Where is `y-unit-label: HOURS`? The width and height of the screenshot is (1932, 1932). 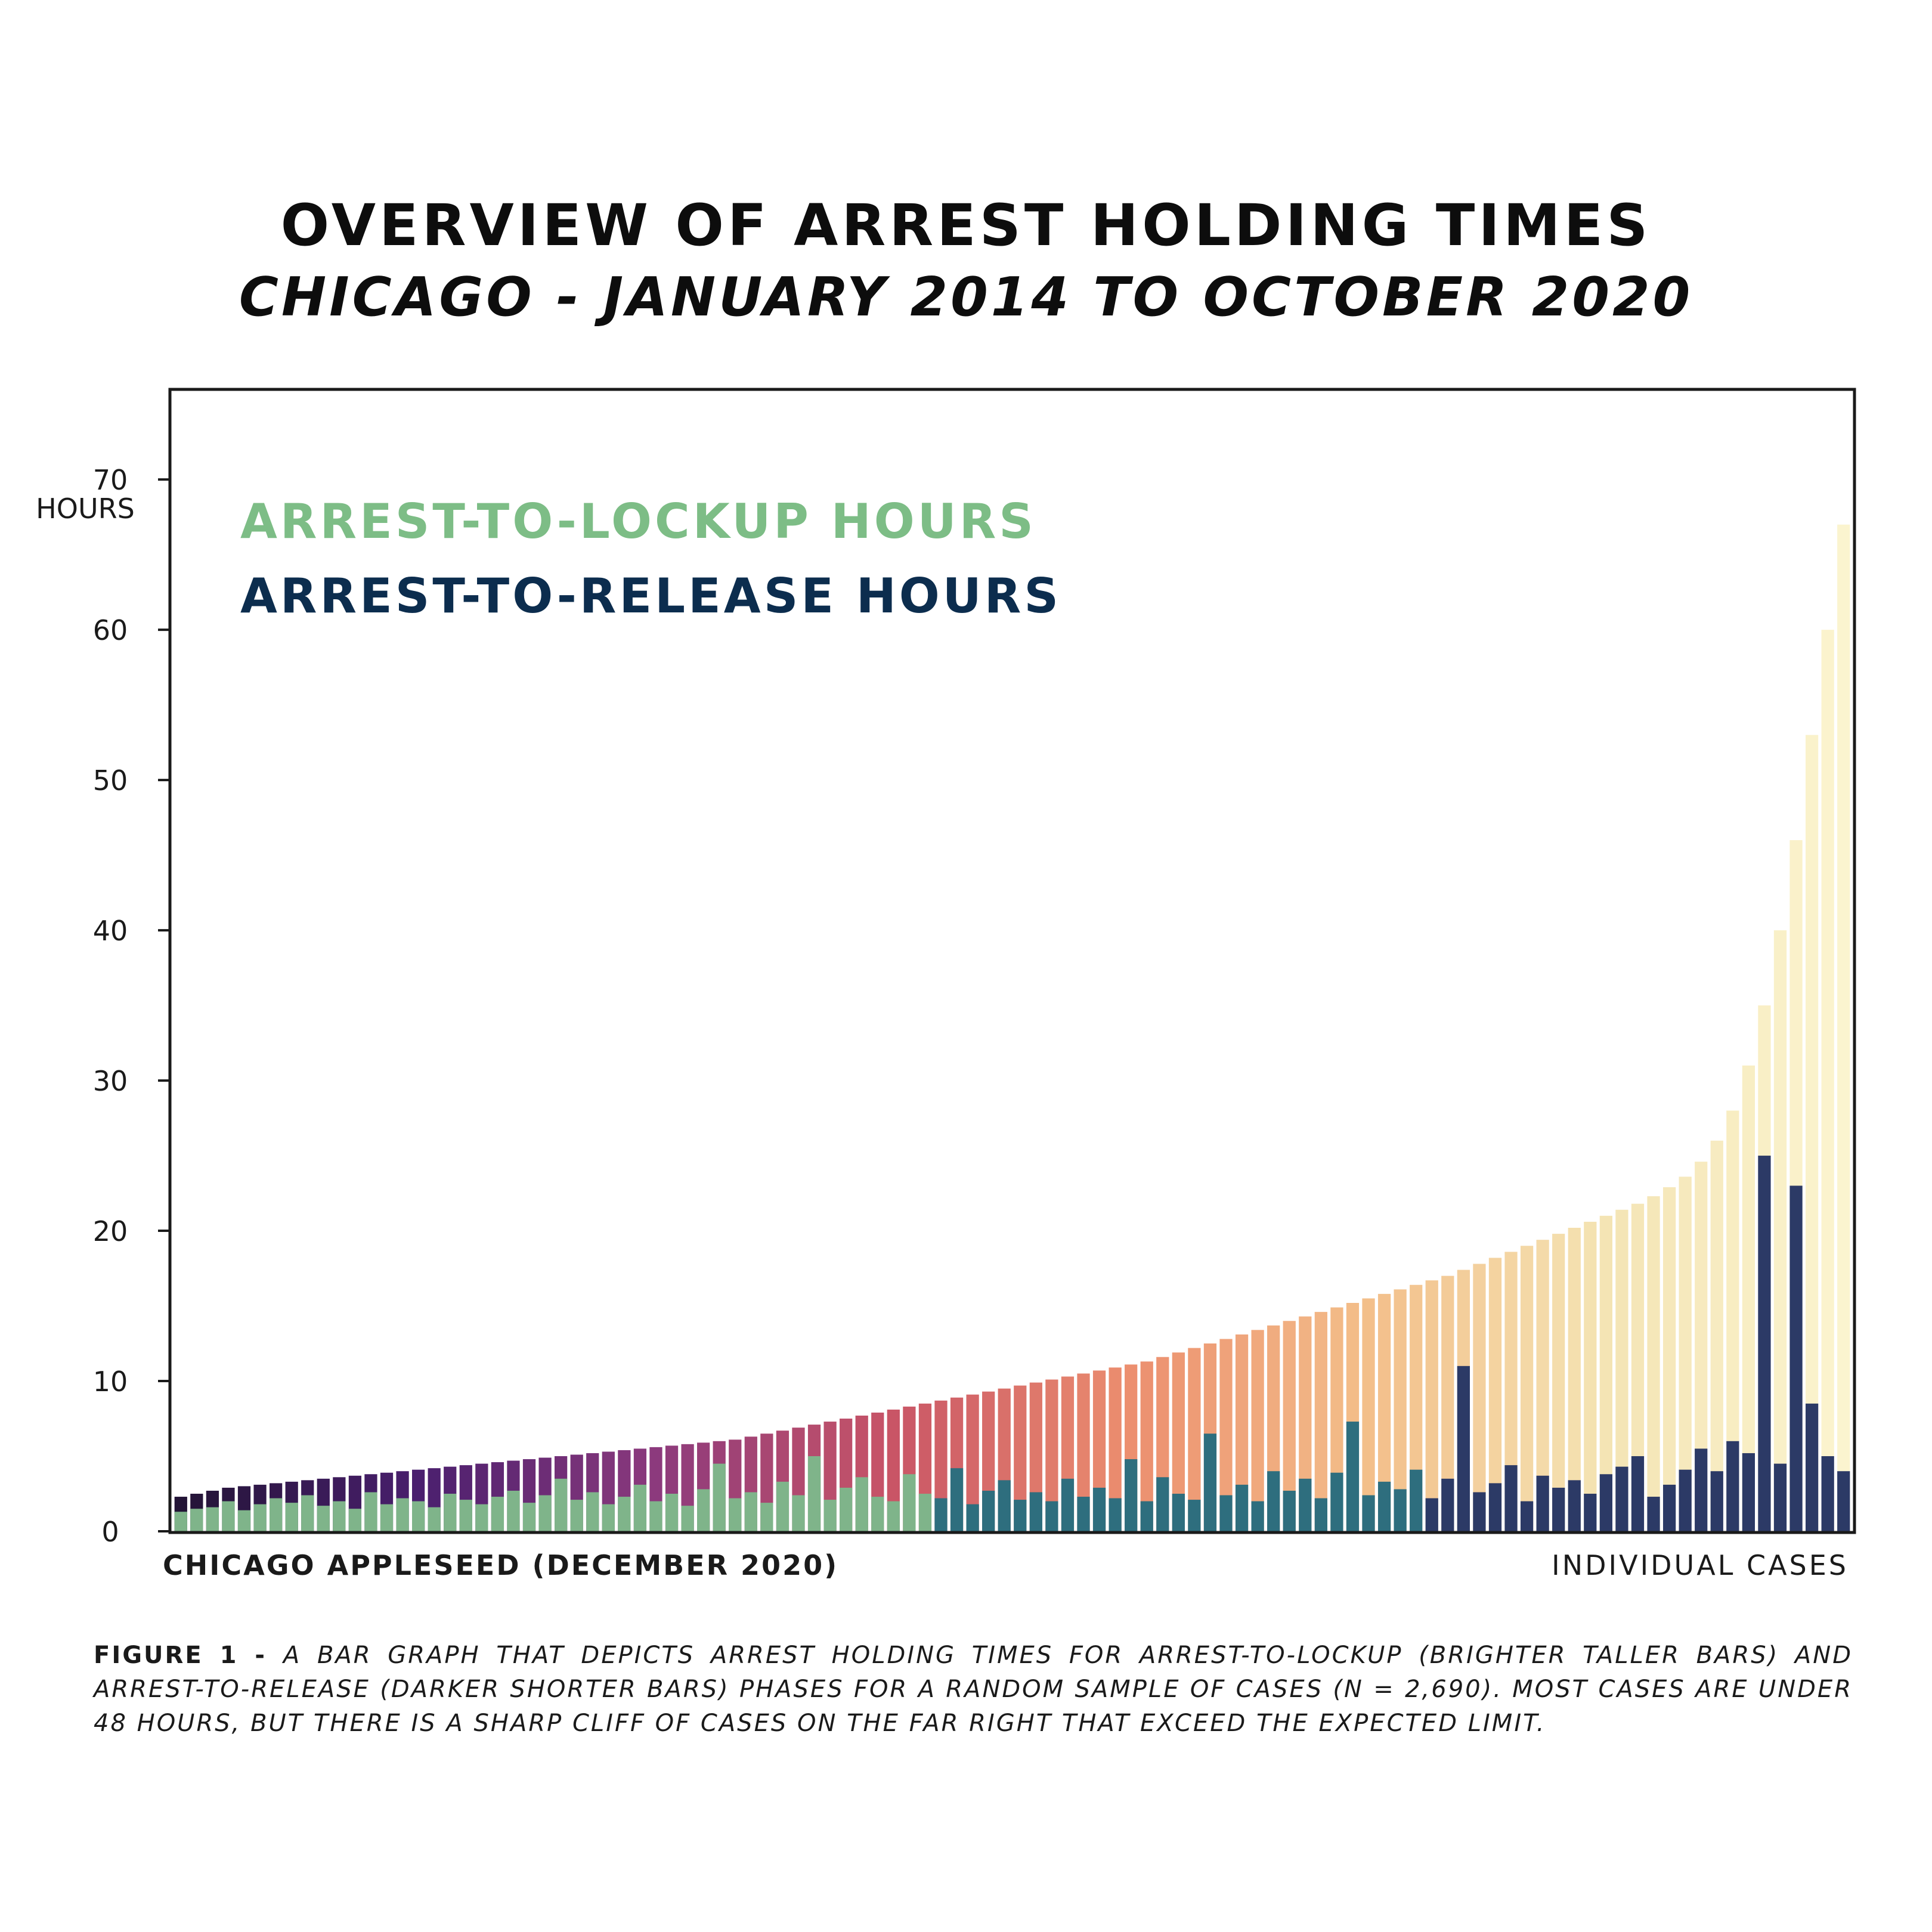 y-unit-label: HOURS is located at coordinates (86, 509).